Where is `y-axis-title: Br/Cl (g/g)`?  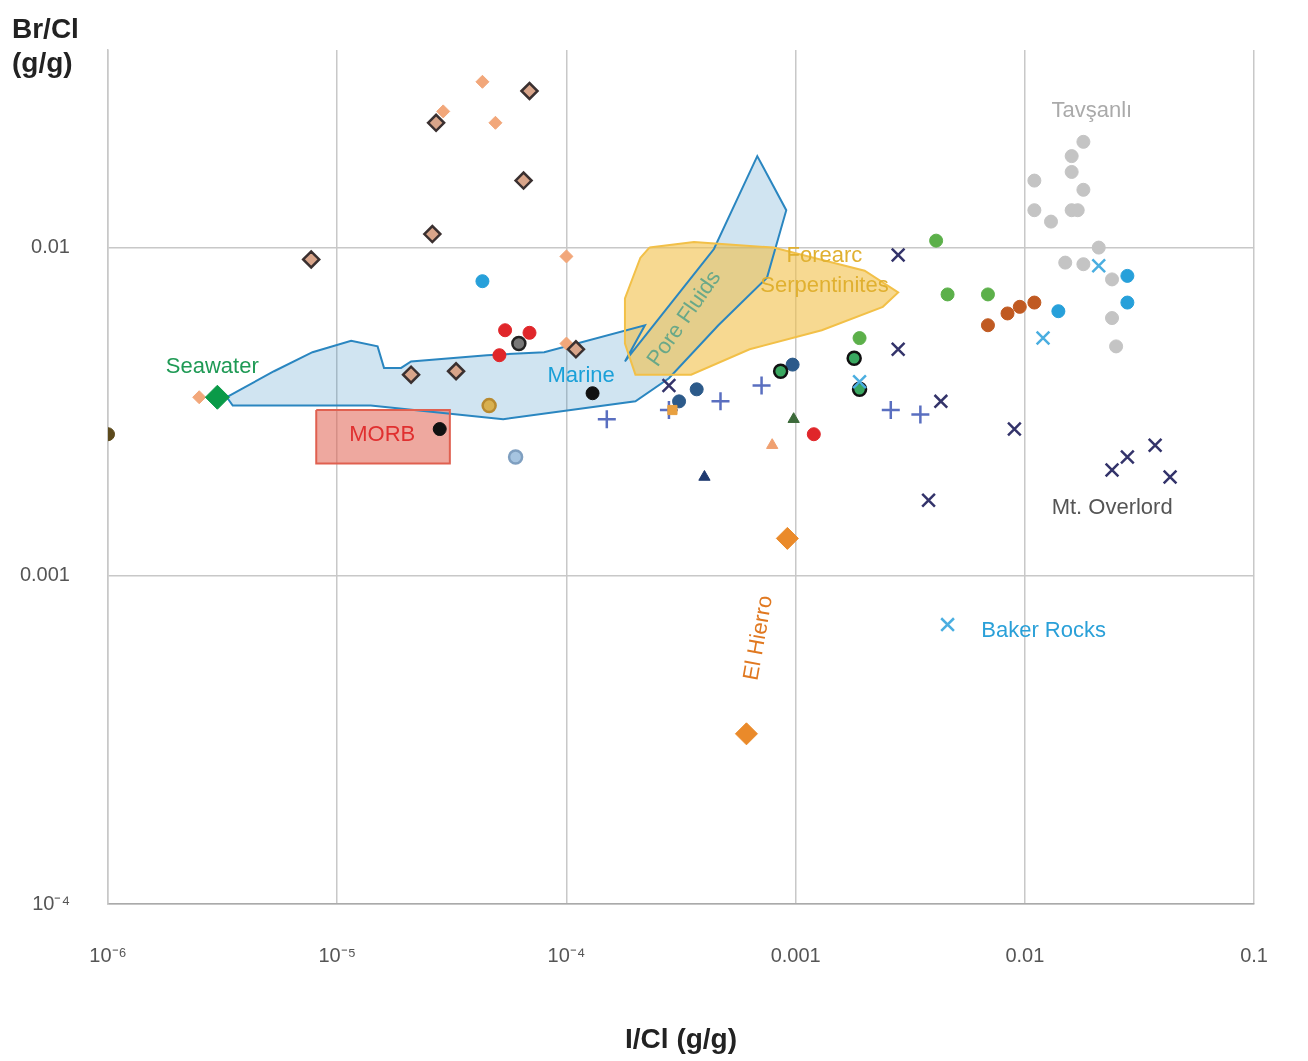
y-axis-title: Br/Cl (g/g) is located at coordinates (46, 46).